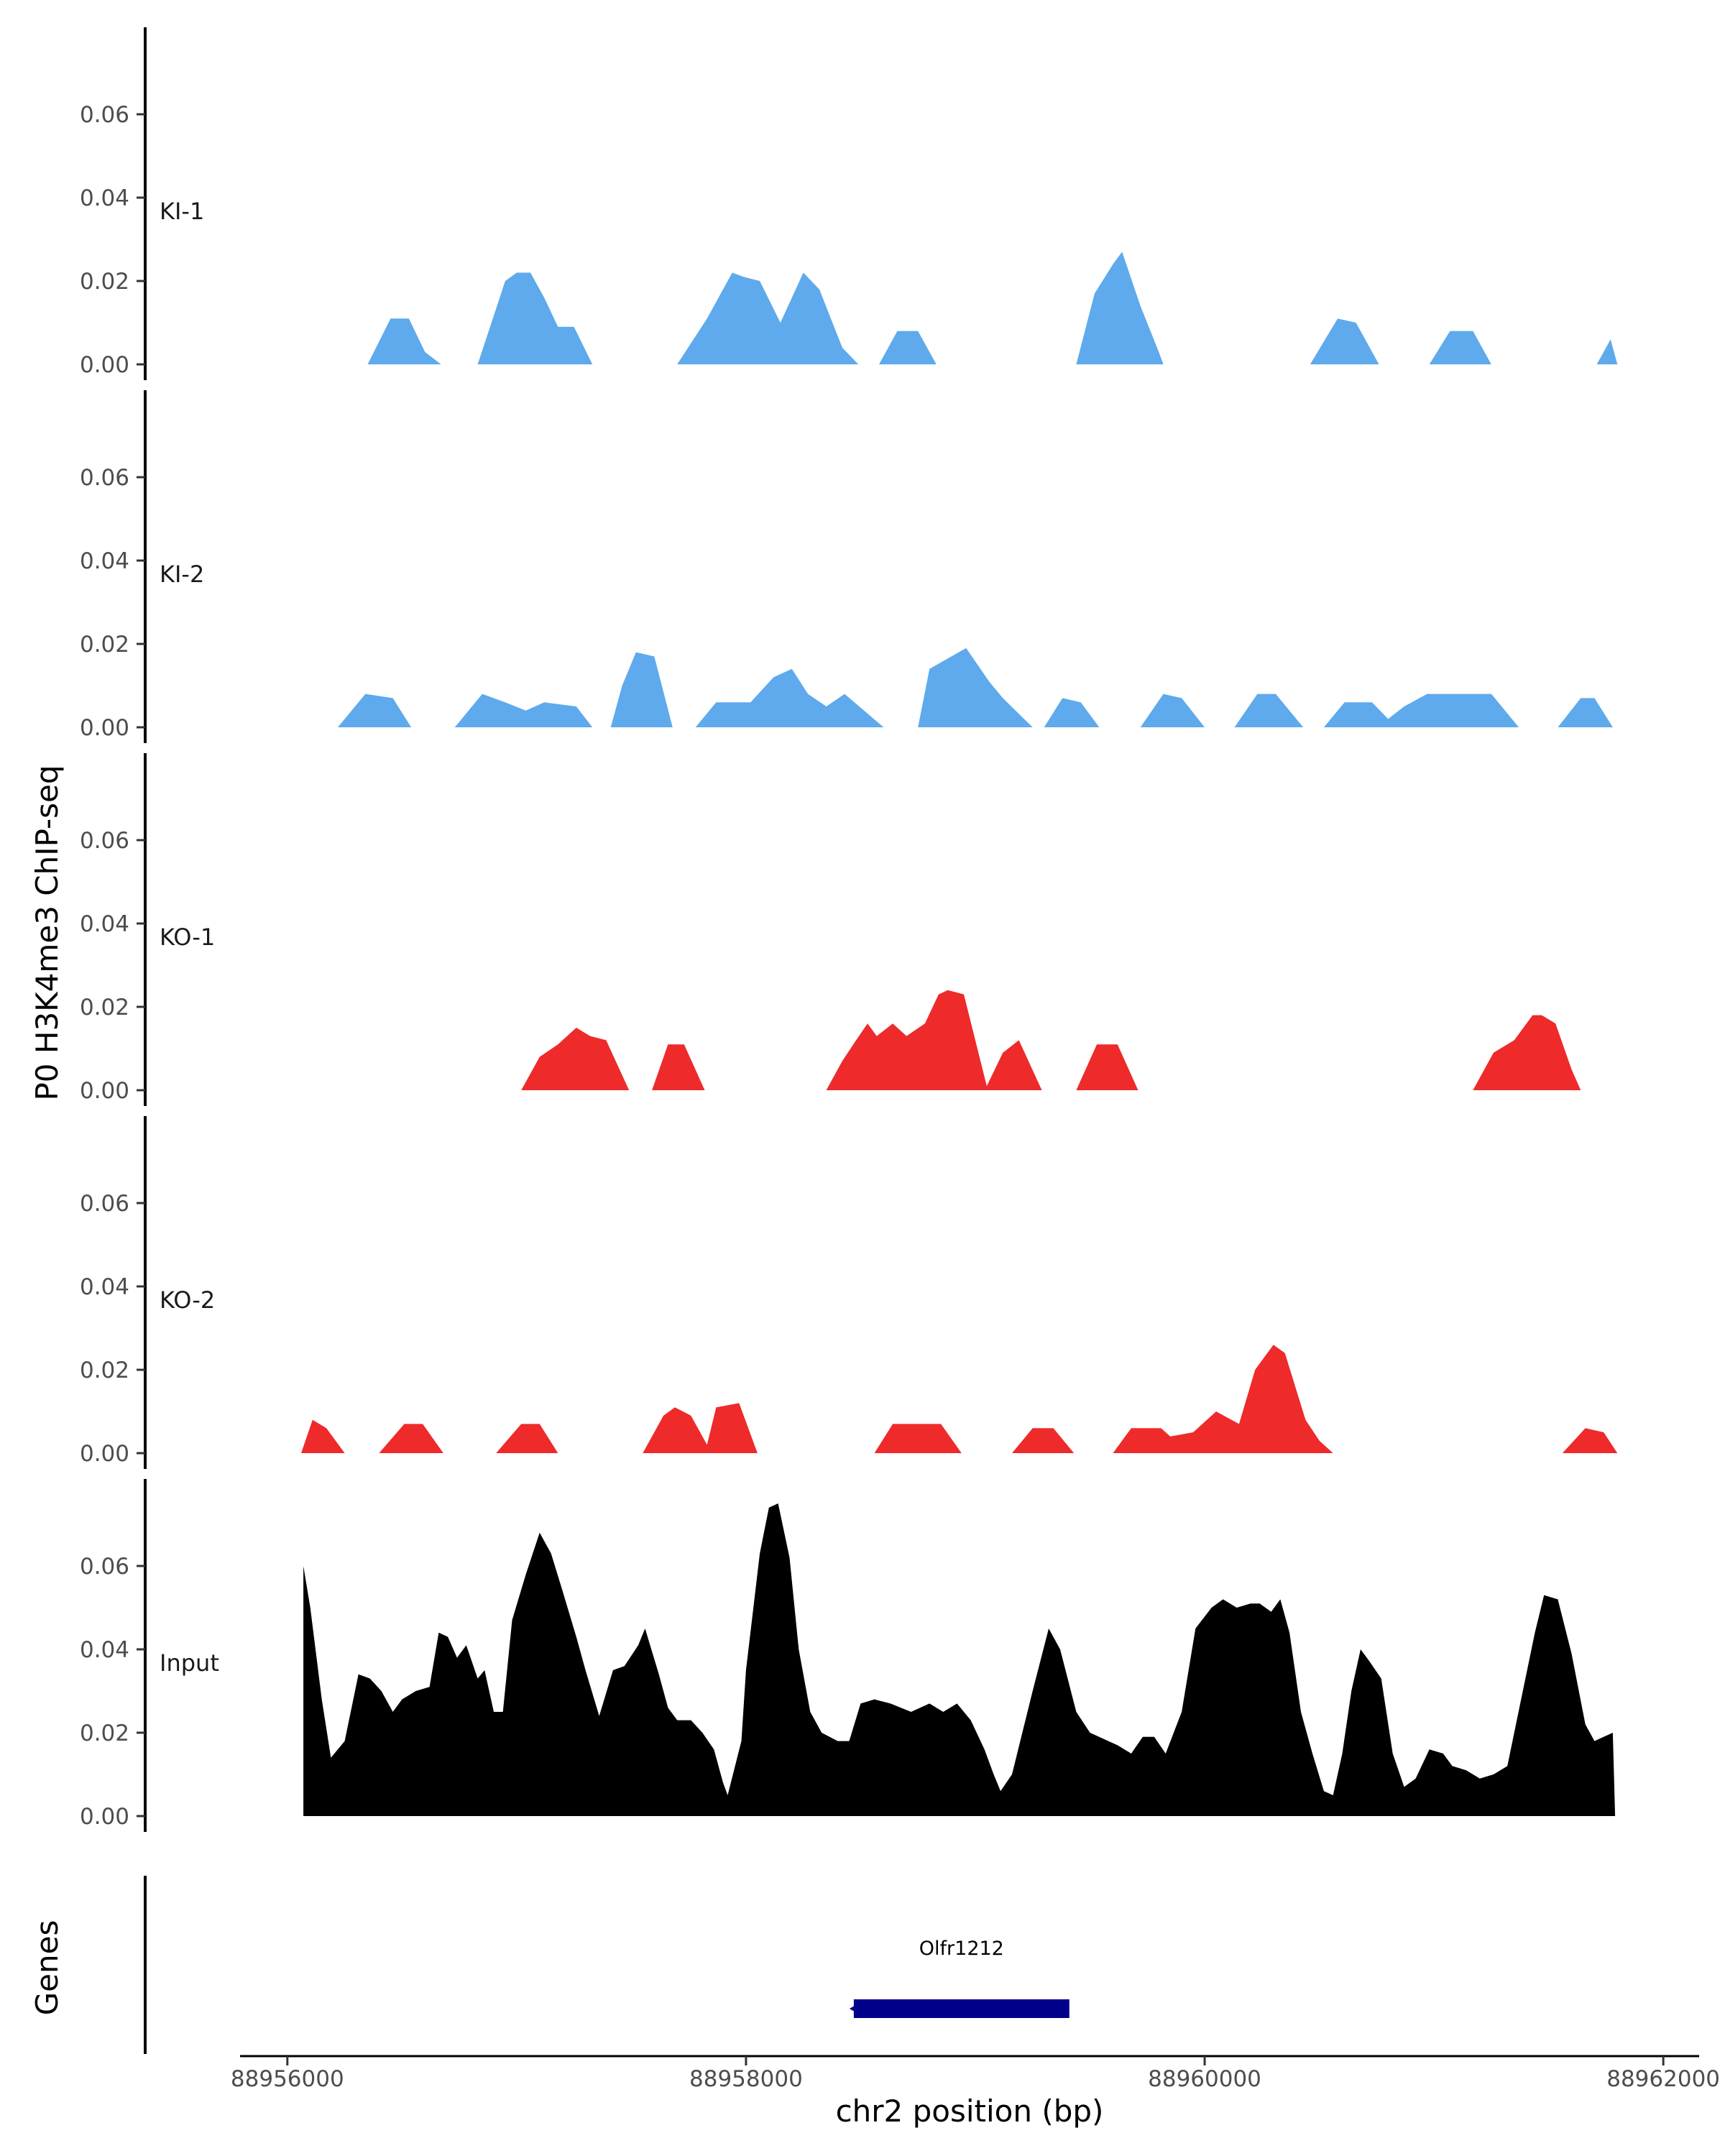 This screenshot has height=2156, width=1725. What do you see at coordinates (961, 1949) in the screenshot?
I see `gene-label: Olfr1212` at bounding box center [961, 1949].